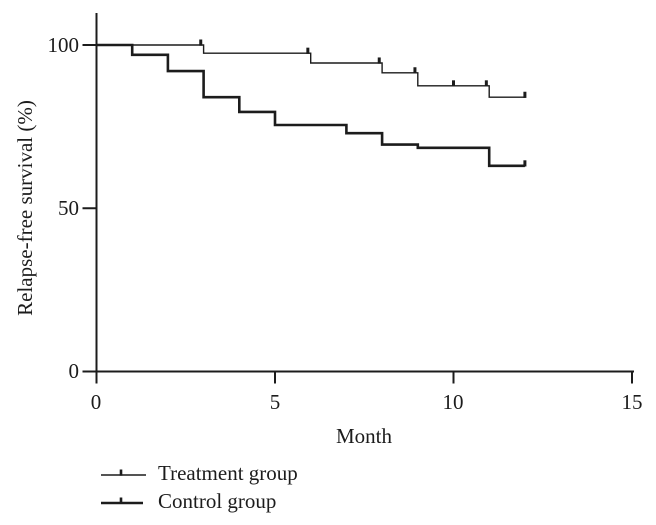  Describe the element at coordinates (25, 208) in the screenshot. I see `y-axis-title: Relapse-free survival (%)` at that location.